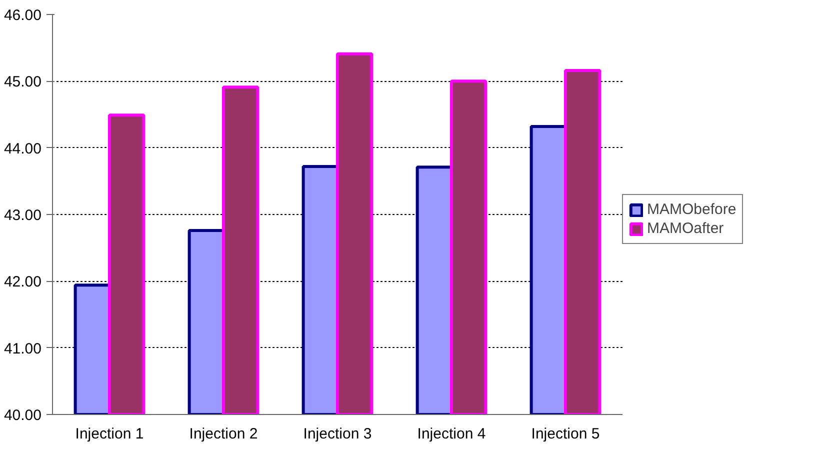 The width and height of the screenshot is (814, 457). I want to click on y-tick-label: 44.00, so click(23, 149).